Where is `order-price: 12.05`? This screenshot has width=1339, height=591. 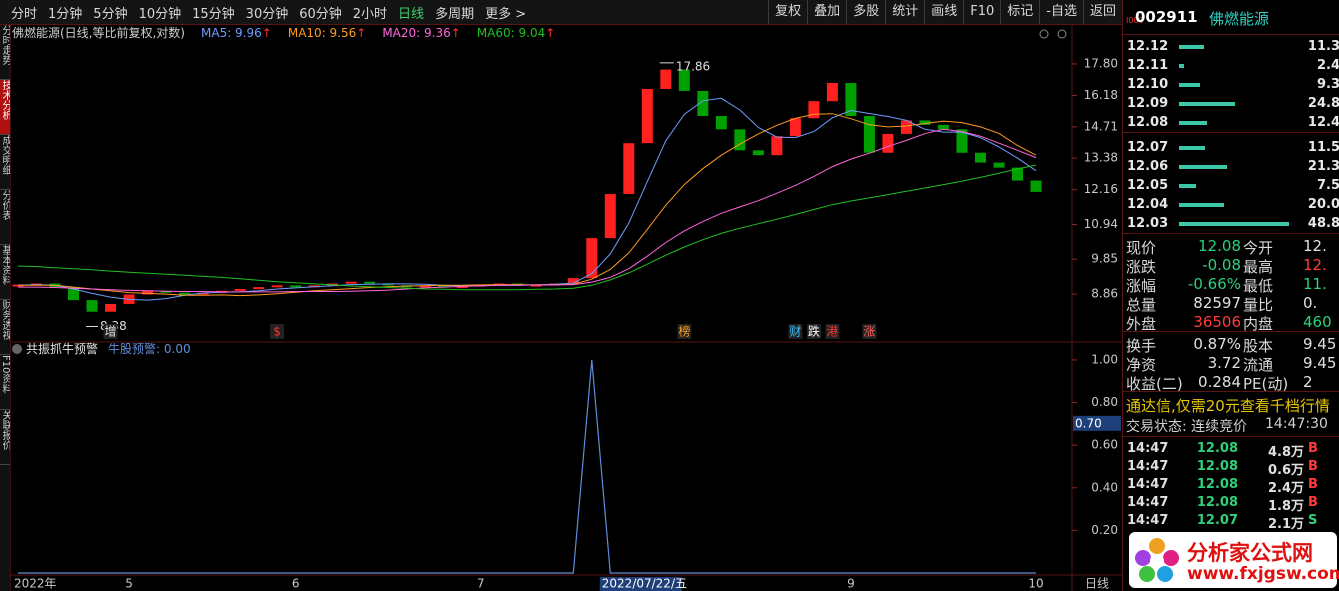 order-price: 12.05 is located at coordinates (1148, 185).